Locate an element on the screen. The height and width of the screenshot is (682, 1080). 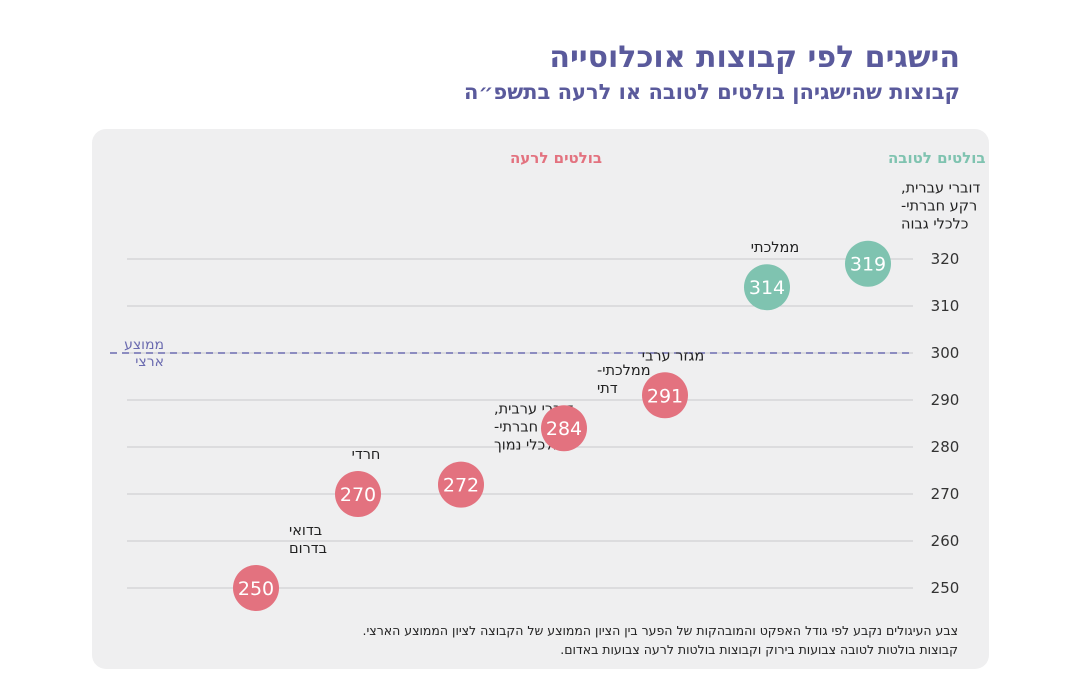
data-point-label-1-line-1: בדואי is located at coordinates (305, 531).